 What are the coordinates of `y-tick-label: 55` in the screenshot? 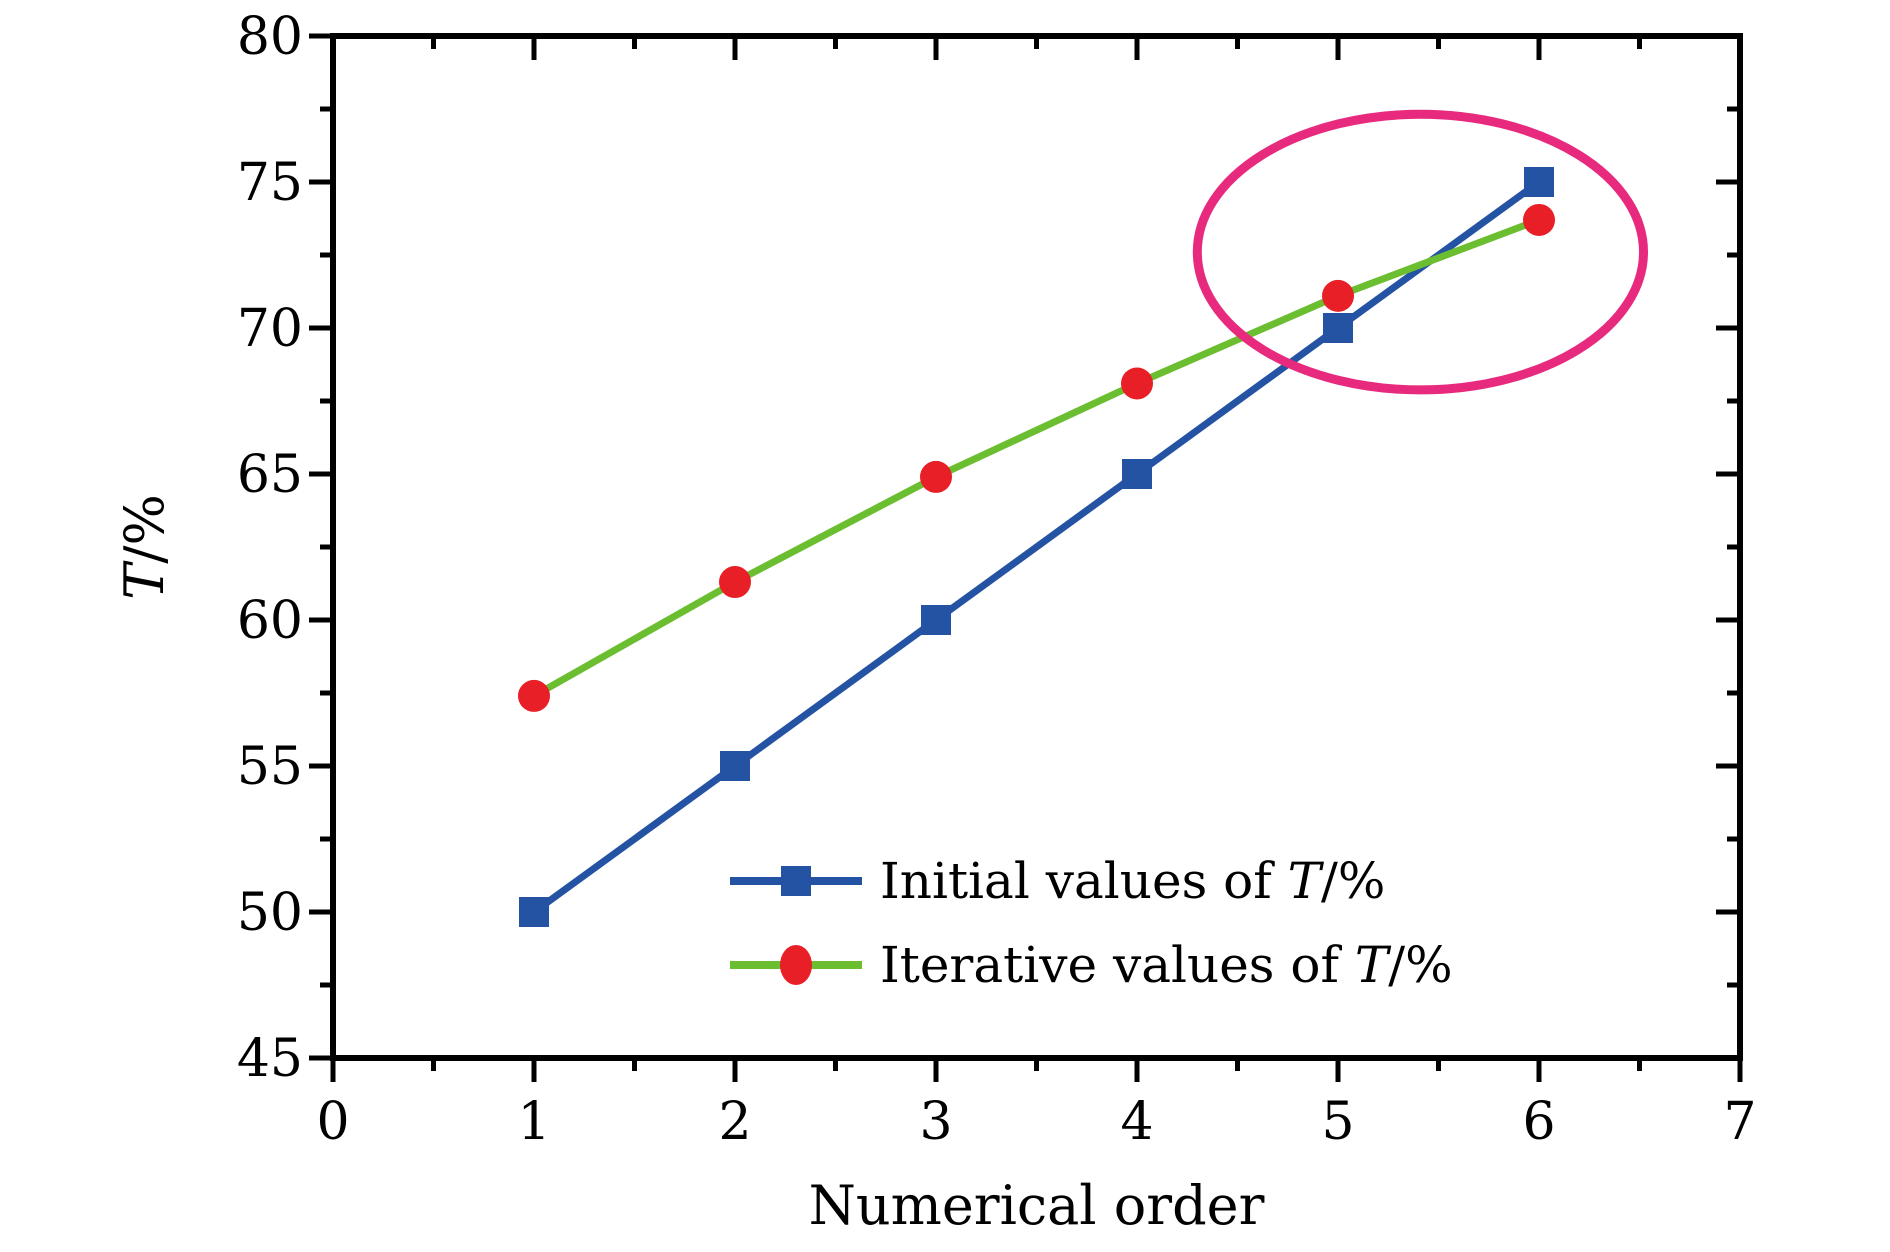 It's located at (270, 767).